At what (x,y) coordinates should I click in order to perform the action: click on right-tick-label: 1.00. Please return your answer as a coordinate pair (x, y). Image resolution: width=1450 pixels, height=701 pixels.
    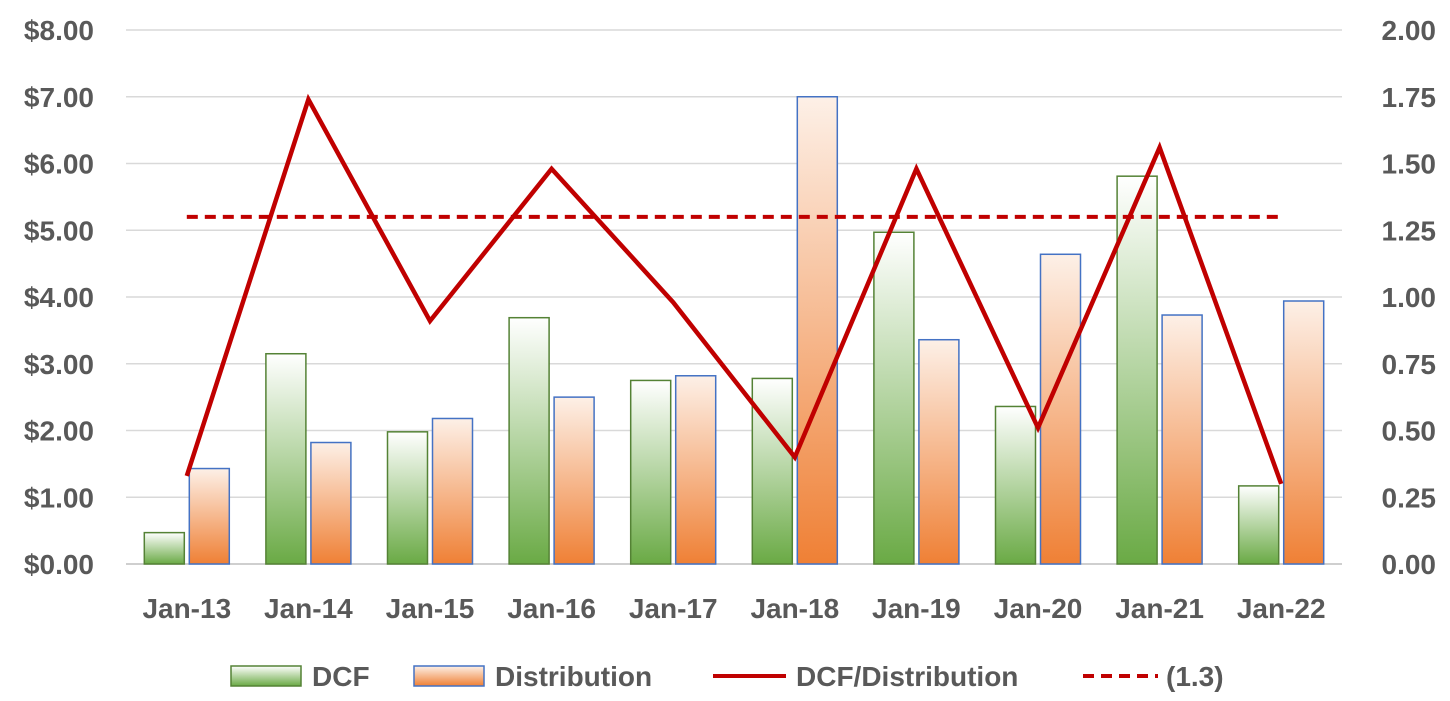
    Looking at the image, I should click on (1409, 297).